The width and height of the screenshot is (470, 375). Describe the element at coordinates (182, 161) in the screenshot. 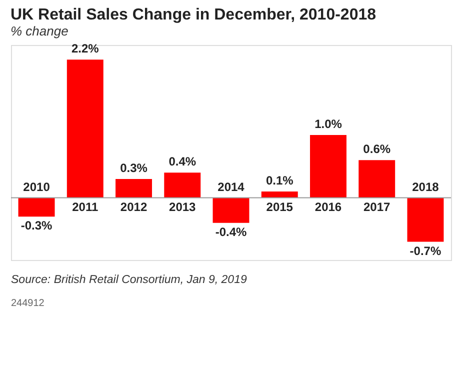

I see `data-label: 0.4%` at that location.